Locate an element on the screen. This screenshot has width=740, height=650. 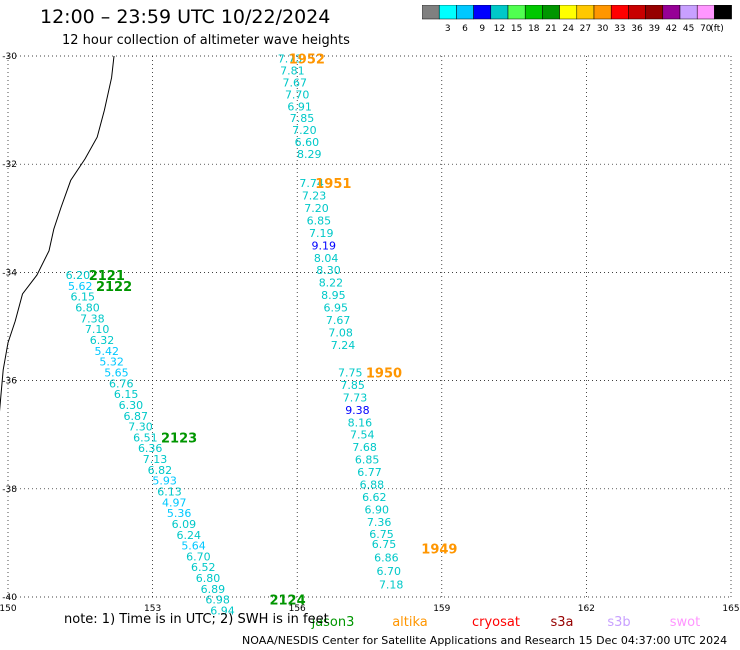
wave-height-value: 8.22 is located at coordinates (331, 283).